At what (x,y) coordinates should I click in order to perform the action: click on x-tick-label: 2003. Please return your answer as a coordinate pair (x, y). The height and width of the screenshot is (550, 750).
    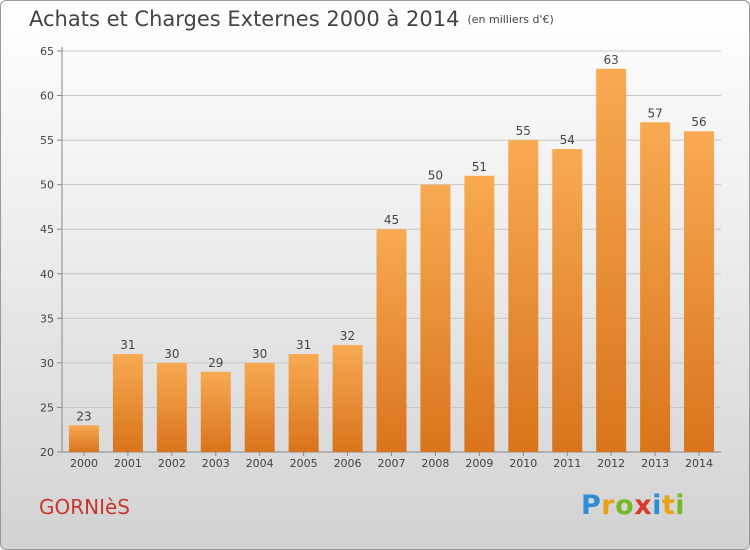
    Looking at the image, I should click on (216, 463).